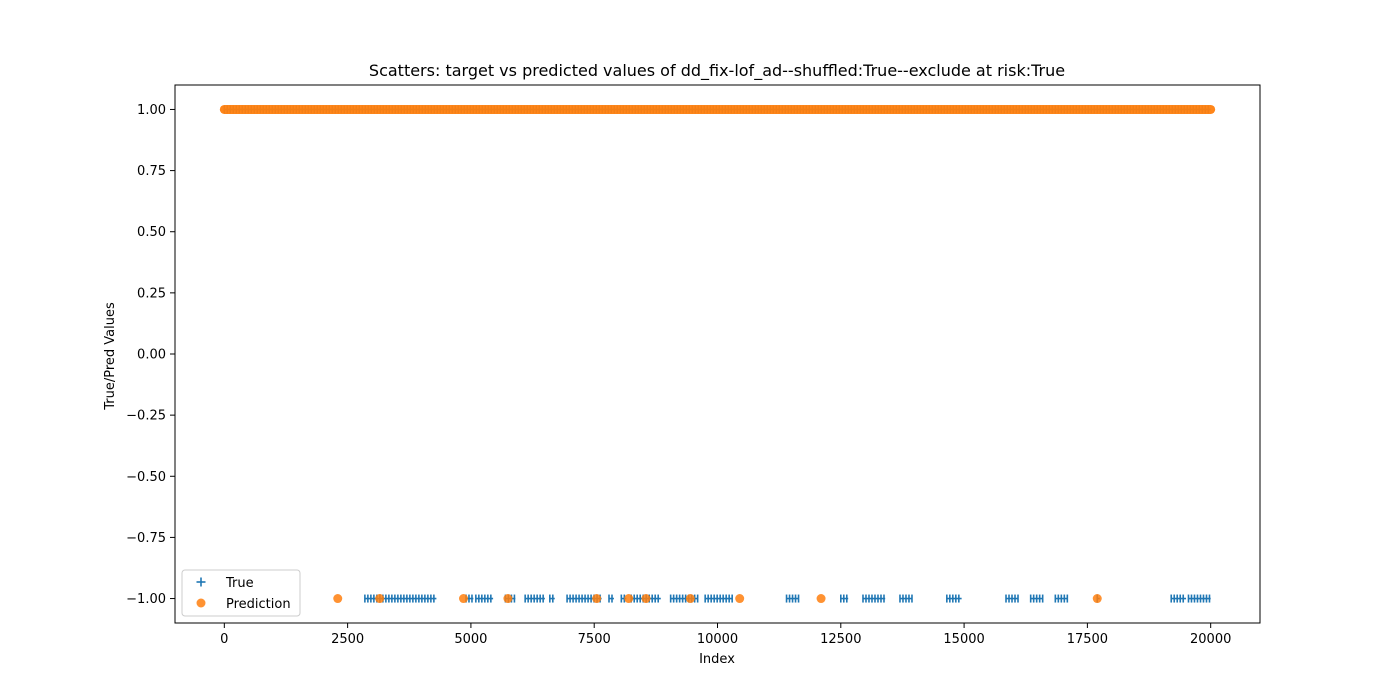 The height and width of the screenshot is (700, 1400). Describe the element at coordinates (594, 639) in the screenshot. I see `x-tick-label: 7500` at that location.